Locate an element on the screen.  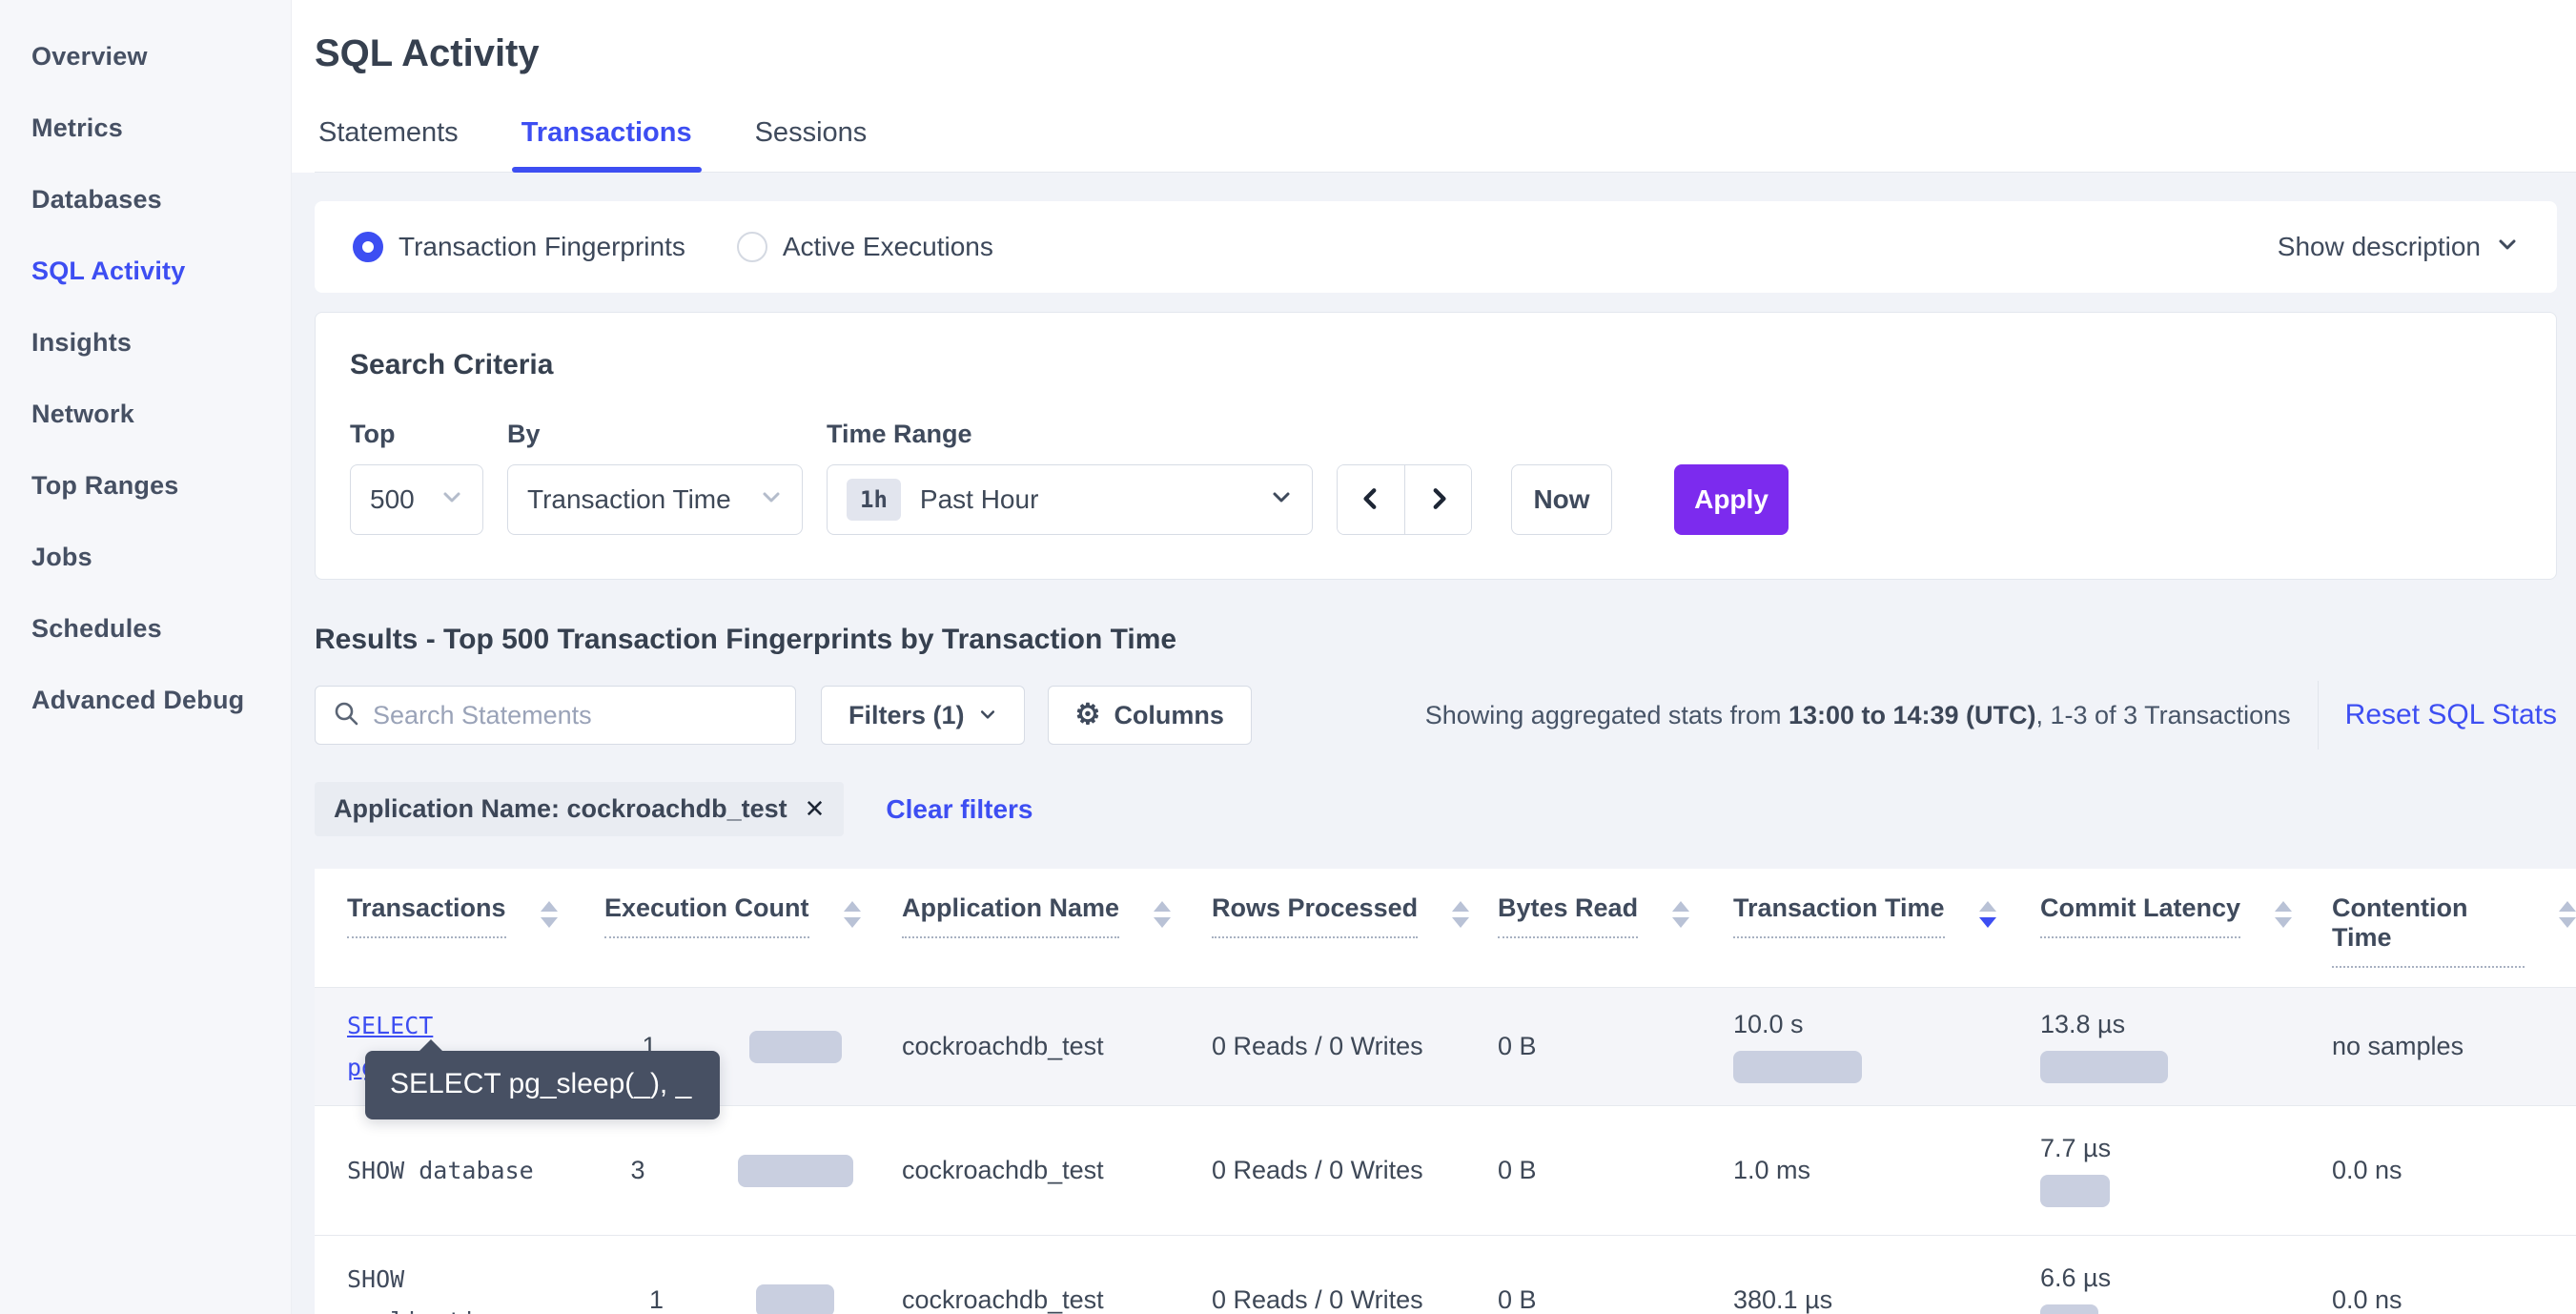
by-select-value: Transaction Time is located at coordinates (629, 499).